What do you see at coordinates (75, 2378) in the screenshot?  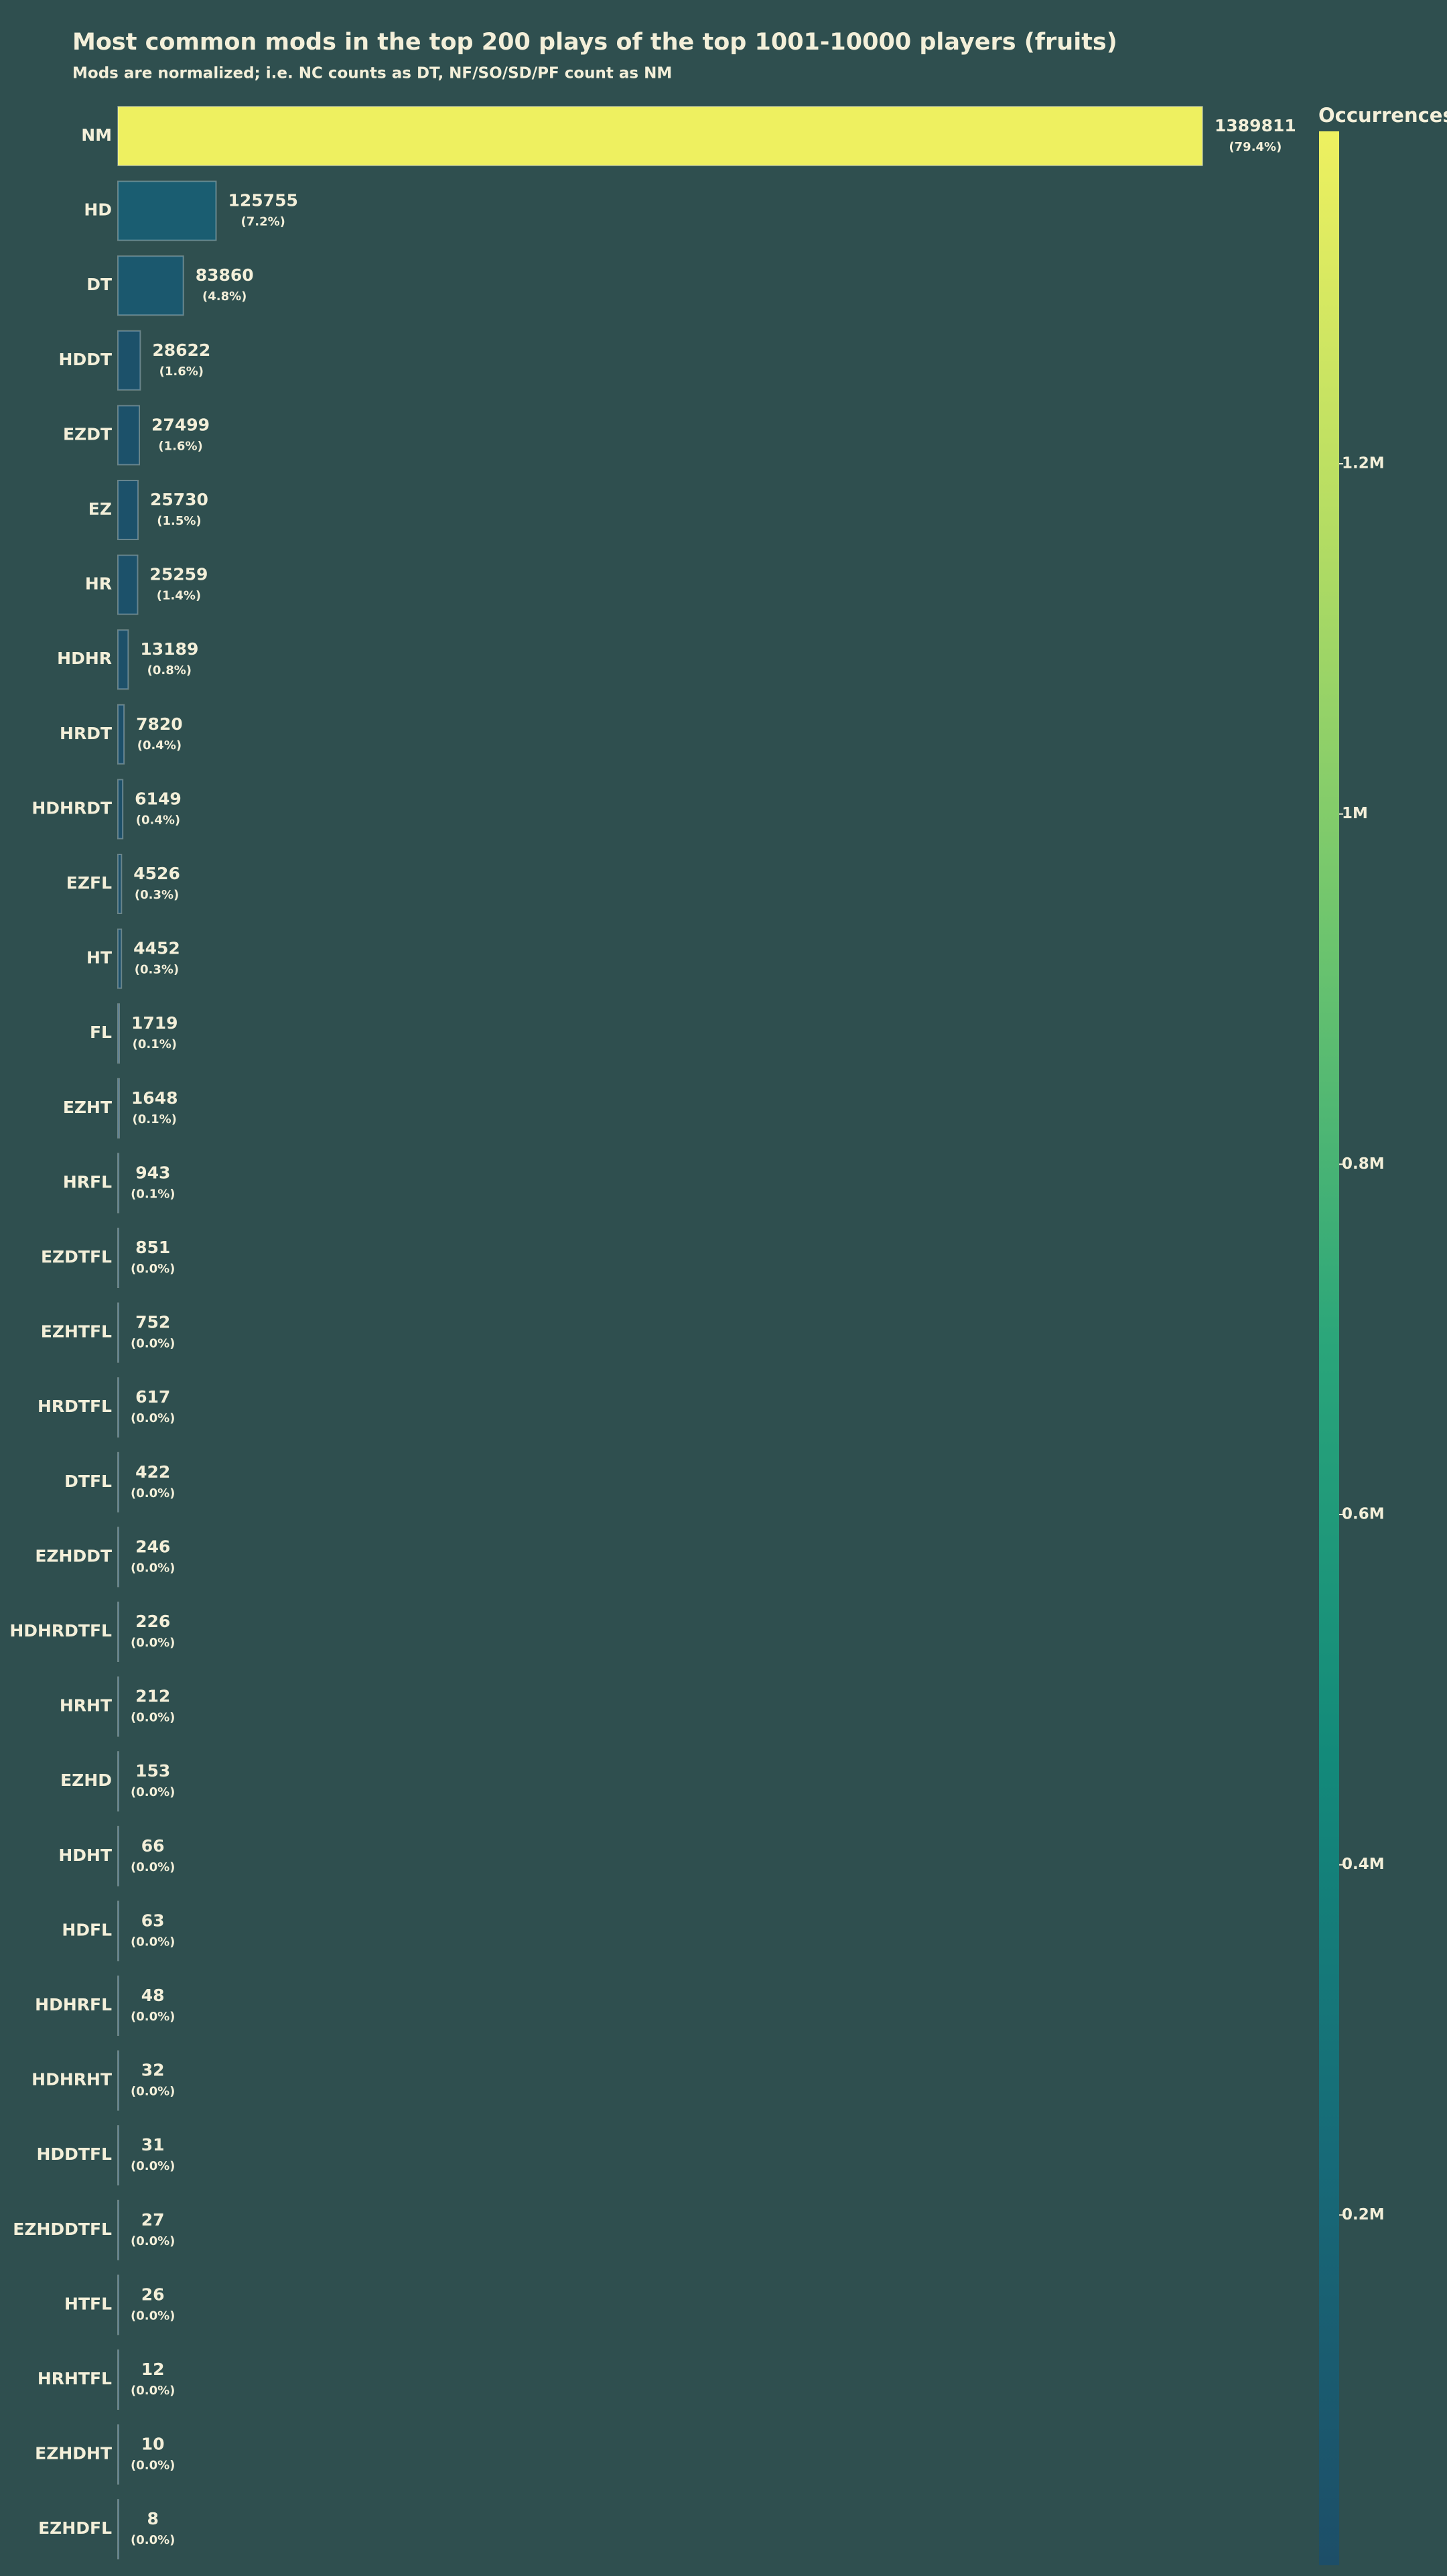 I see `y-tick-label: HRHTFL` at bounding box center [75, 2378].